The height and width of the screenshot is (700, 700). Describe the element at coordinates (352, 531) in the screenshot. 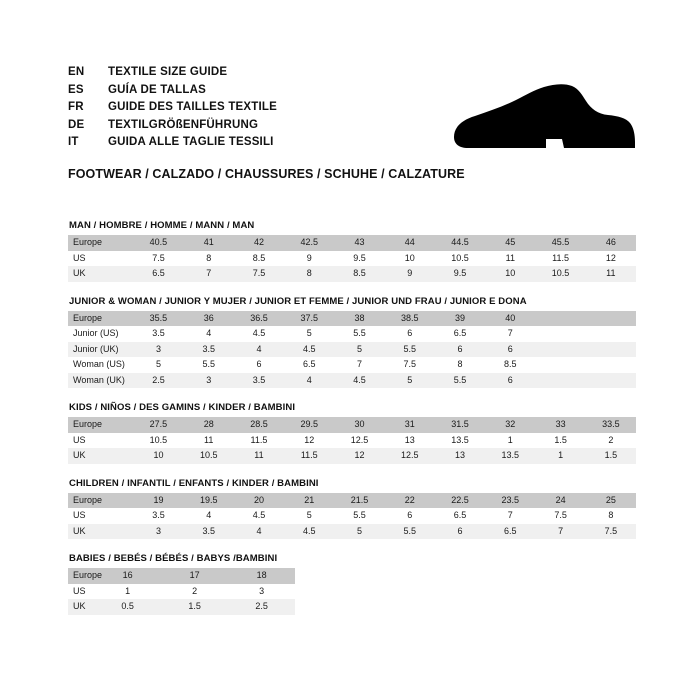

I see `table-row: UK 3 3.5 4 4.5 5 5.5 6 6.5 7 7.5` at that location.